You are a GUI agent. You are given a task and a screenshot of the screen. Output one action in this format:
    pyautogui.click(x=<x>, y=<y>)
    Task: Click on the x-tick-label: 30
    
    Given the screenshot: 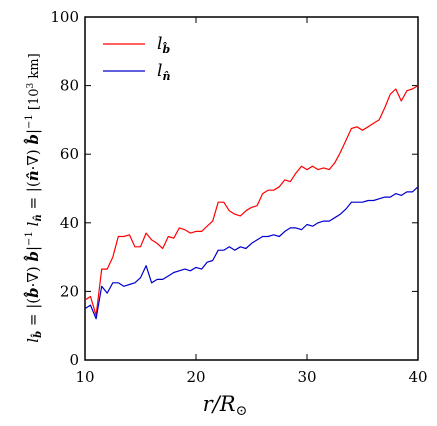 What is the action you would take?
    pyautogui.click(x=306, y=377)
    